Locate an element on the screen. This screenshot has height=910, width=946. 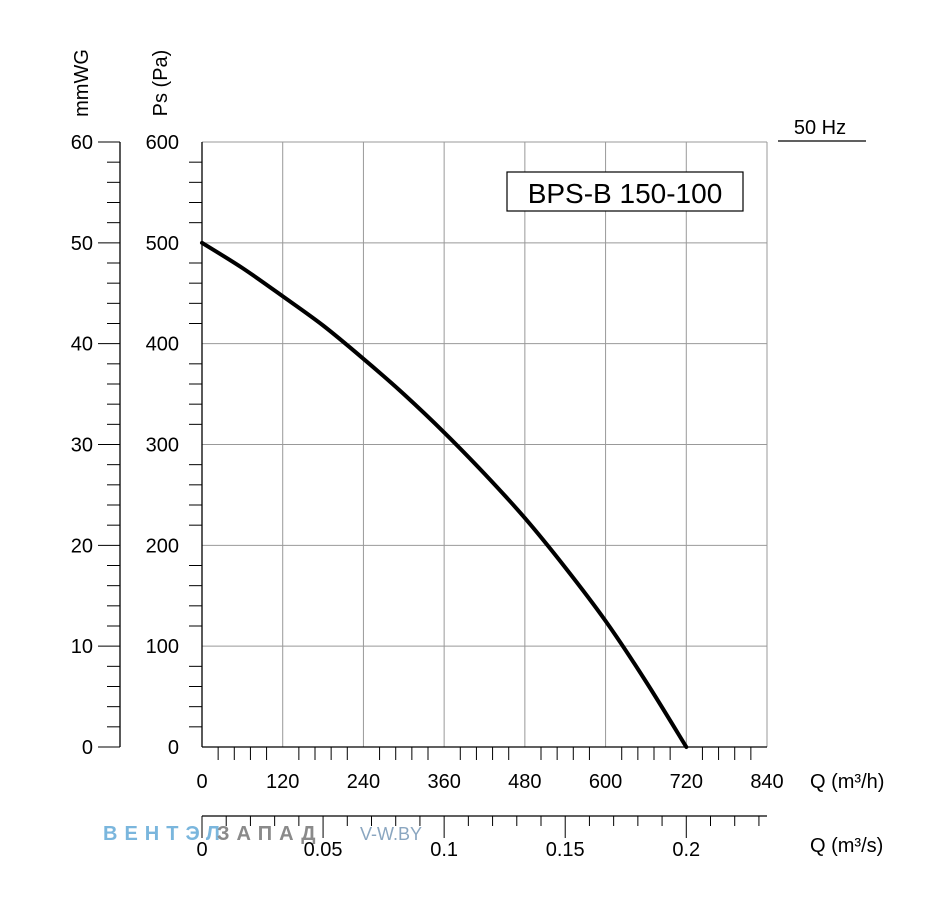
x-axis-label: Q (m³/h) is located at coordinates (847, 782).